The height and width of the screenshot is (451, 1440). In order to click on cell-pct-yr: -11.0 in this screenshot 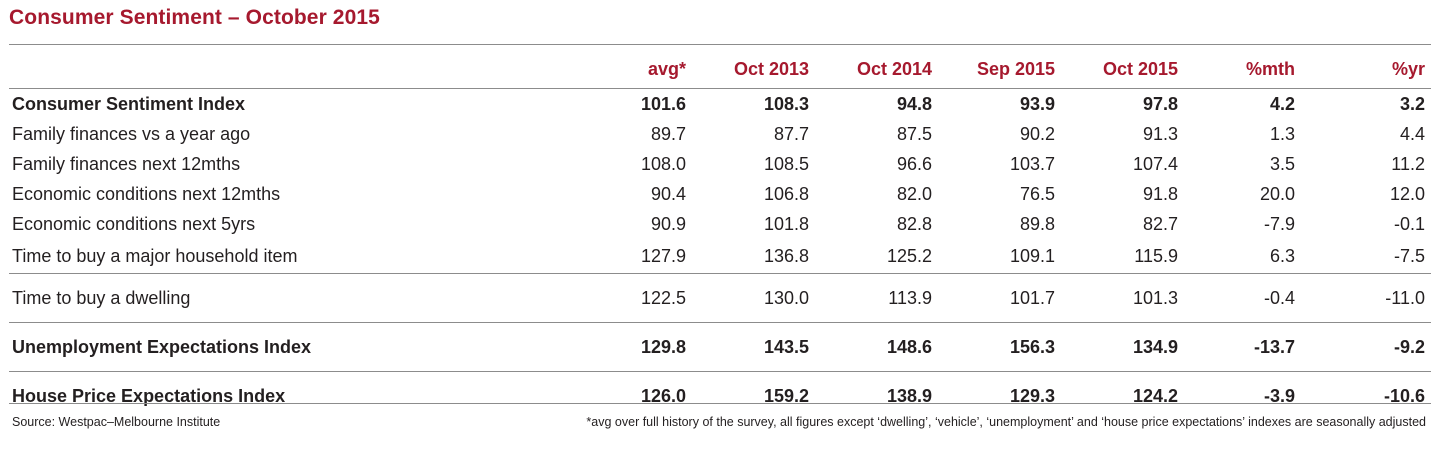, I will do `click(1366, 298)`.